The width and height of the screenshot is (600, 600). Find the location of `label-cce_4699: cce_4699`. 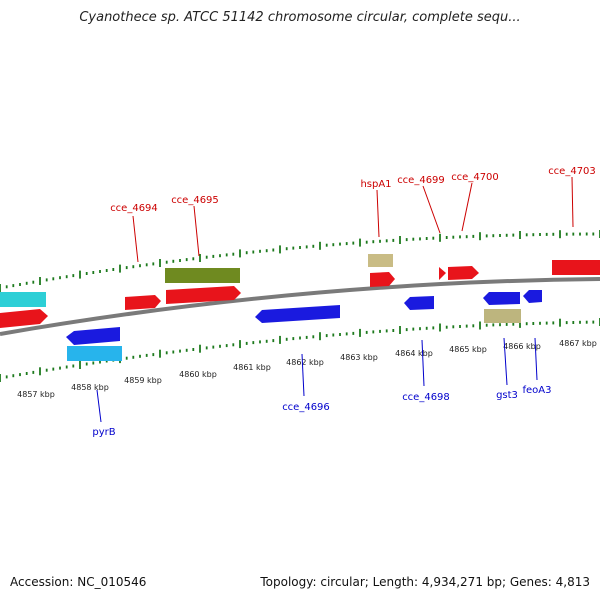

label-cce_4699: cce_4699 is located at coordinates (421, 180).